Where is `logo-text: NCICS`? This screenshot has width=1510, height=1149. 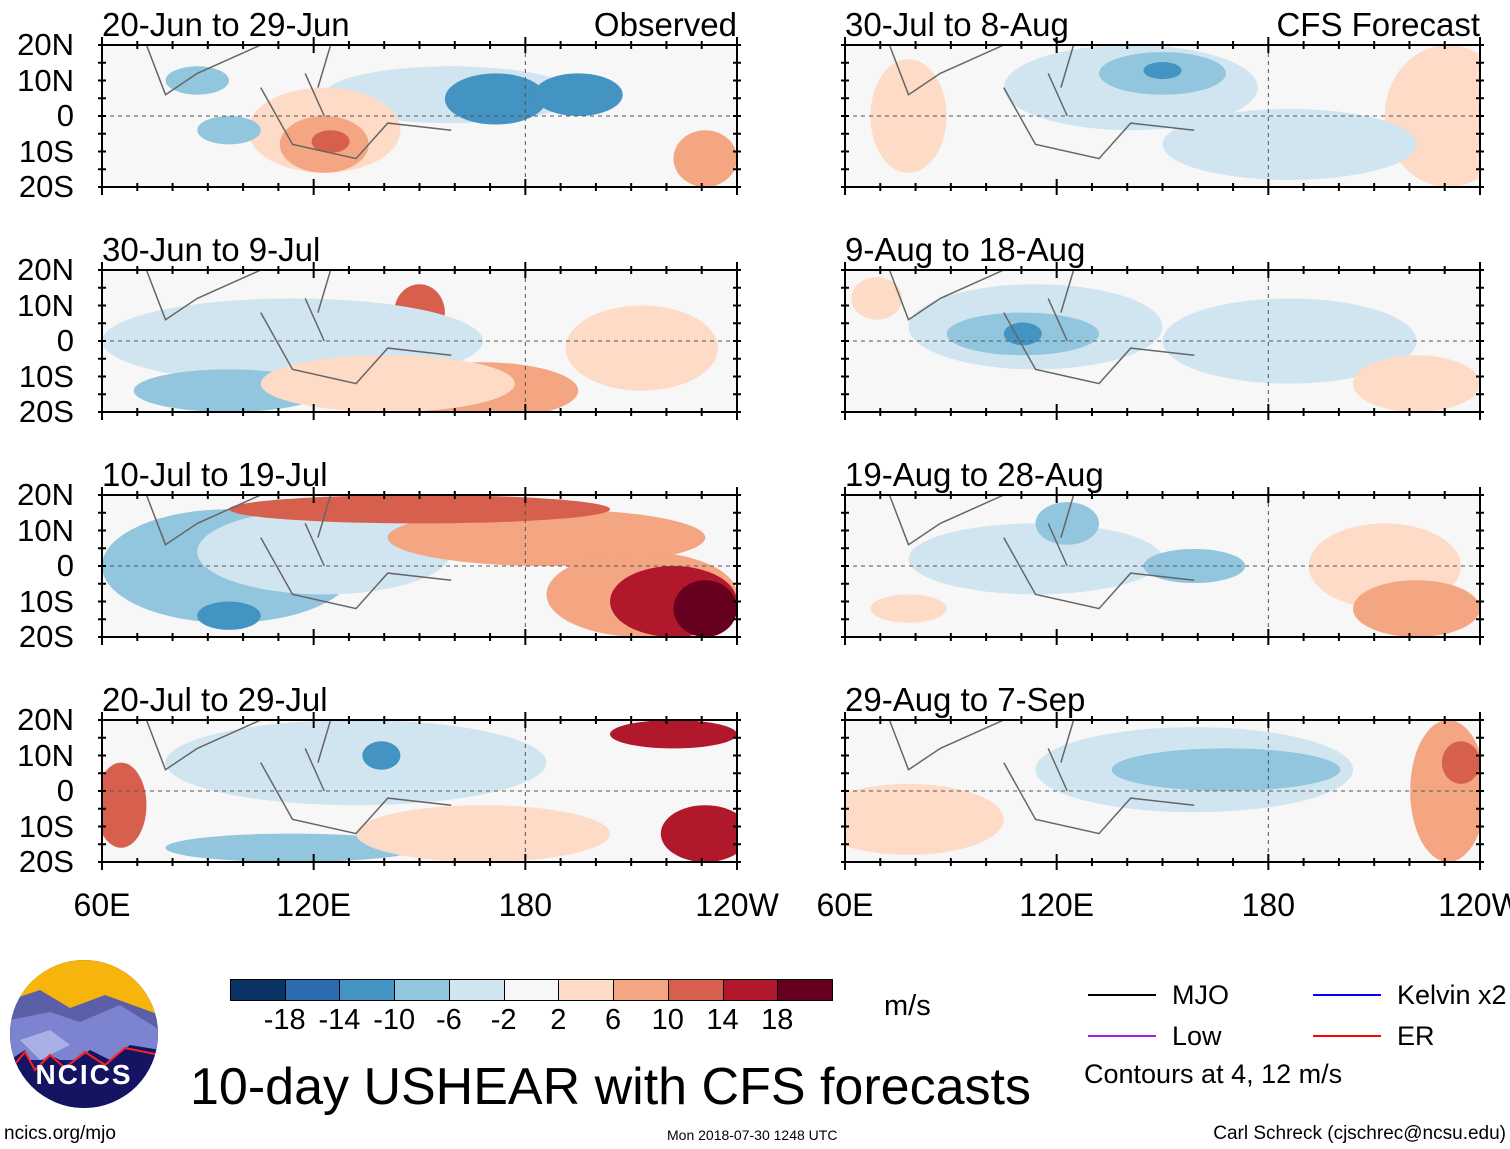
logo-text: NCICS is located at coordinates (83, 1074).